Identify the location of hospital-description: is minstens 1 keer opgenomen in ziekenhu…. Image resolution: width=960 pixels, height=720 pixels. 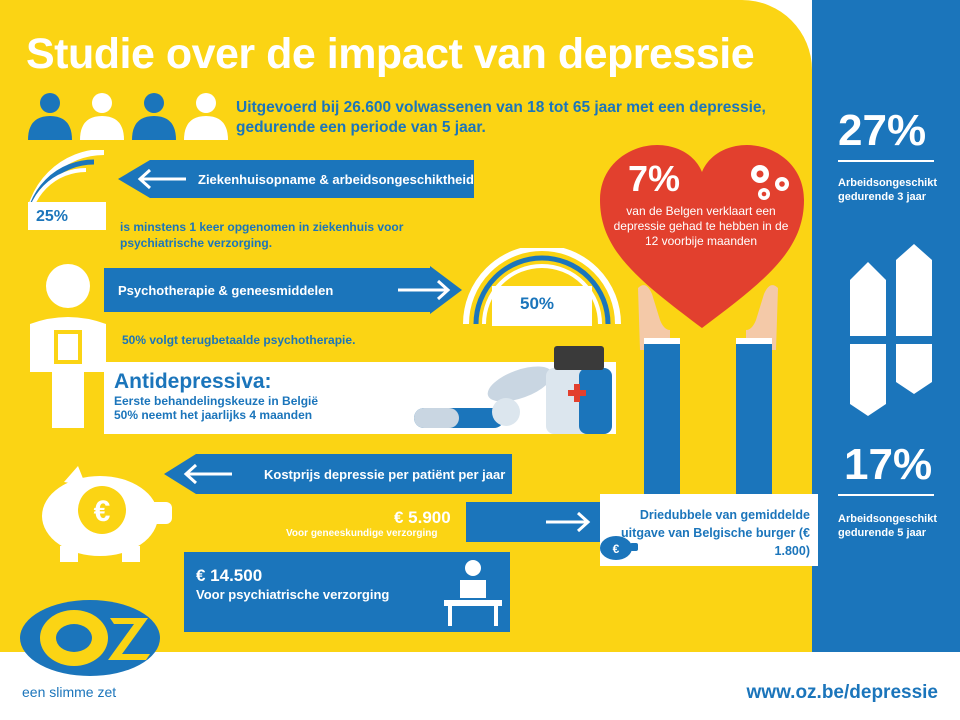
(262, 235).